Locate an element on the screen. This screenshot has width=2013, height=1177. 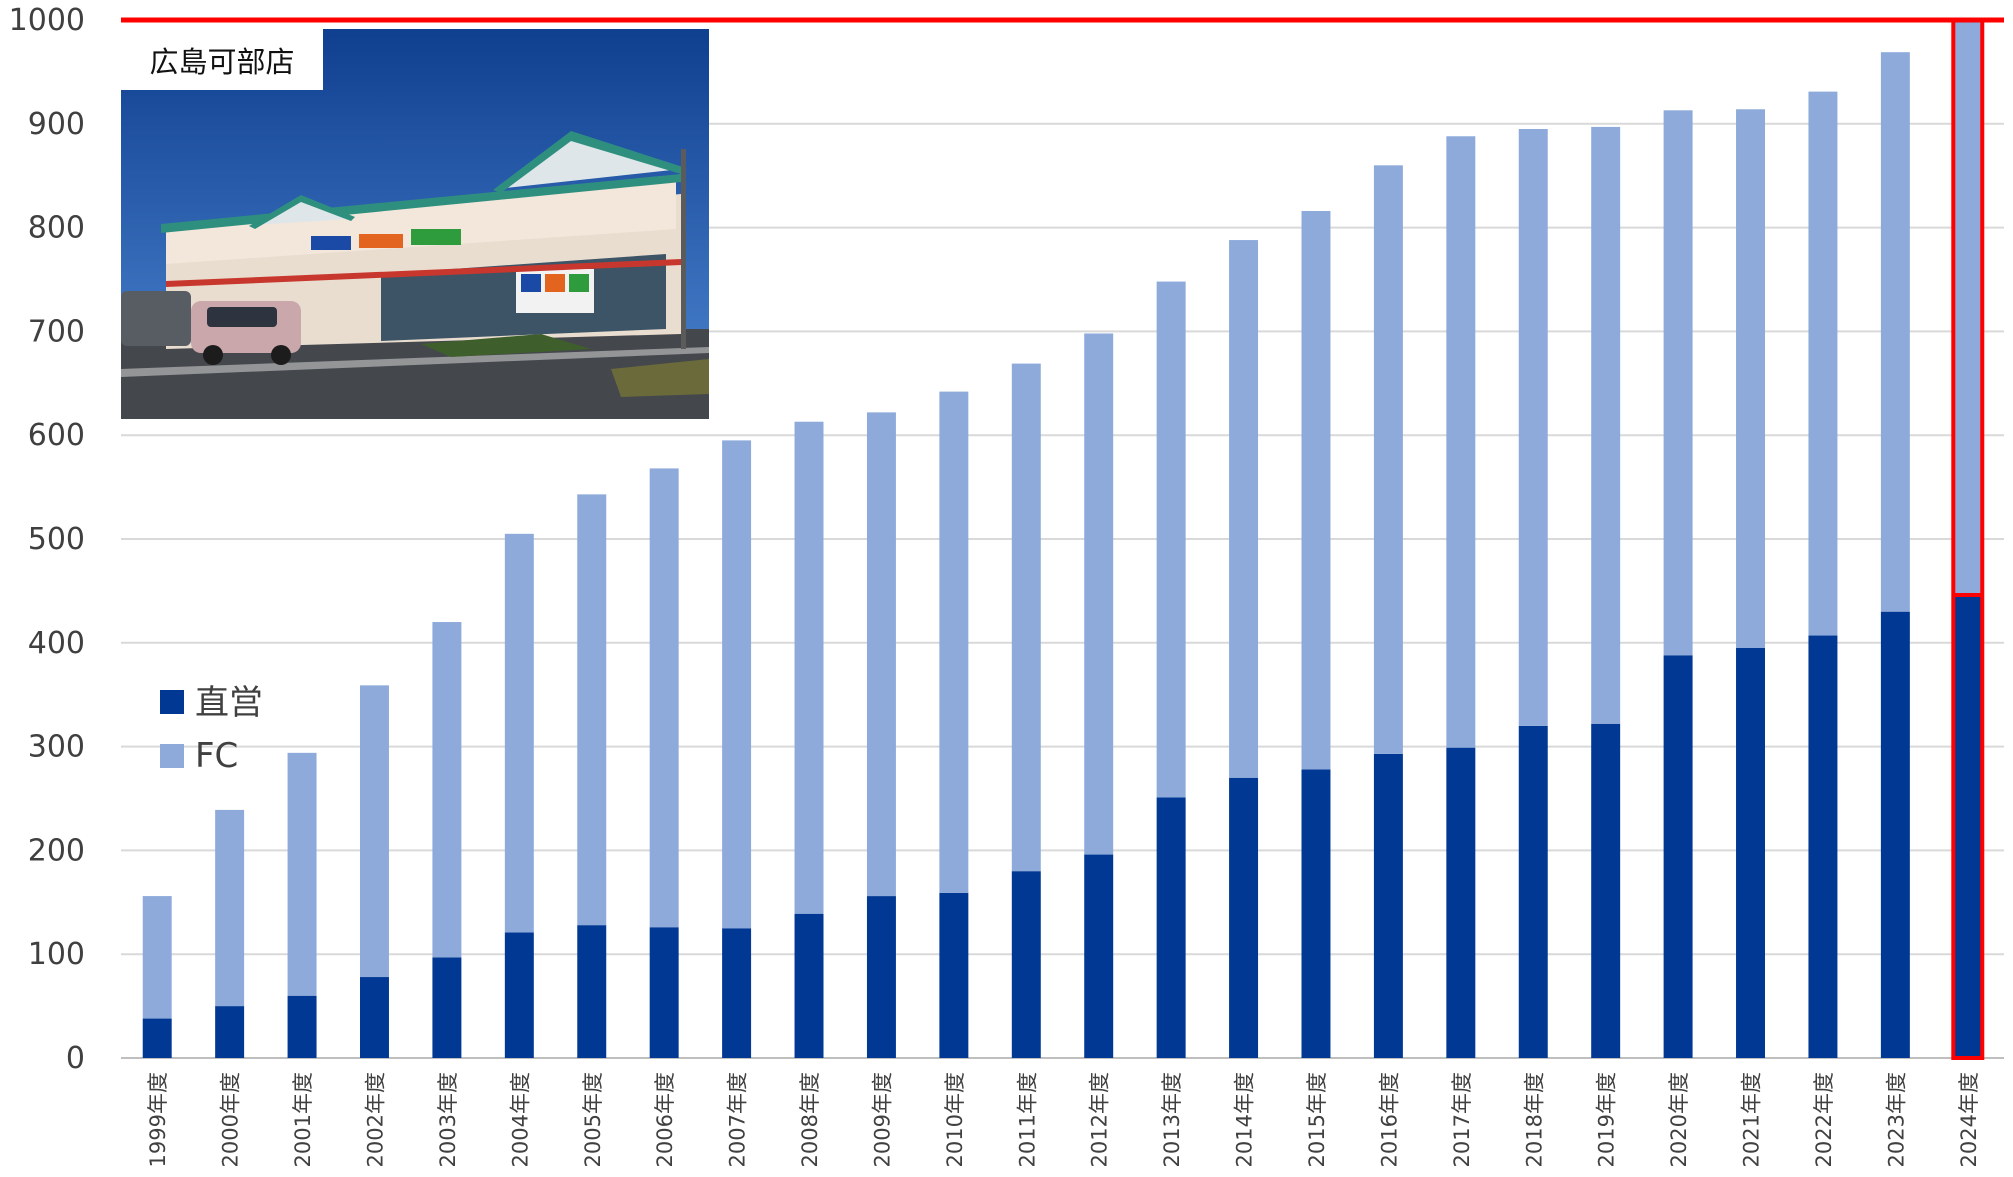
x-tick-label: 2015年度 is located at coordinates (1317, 1119).